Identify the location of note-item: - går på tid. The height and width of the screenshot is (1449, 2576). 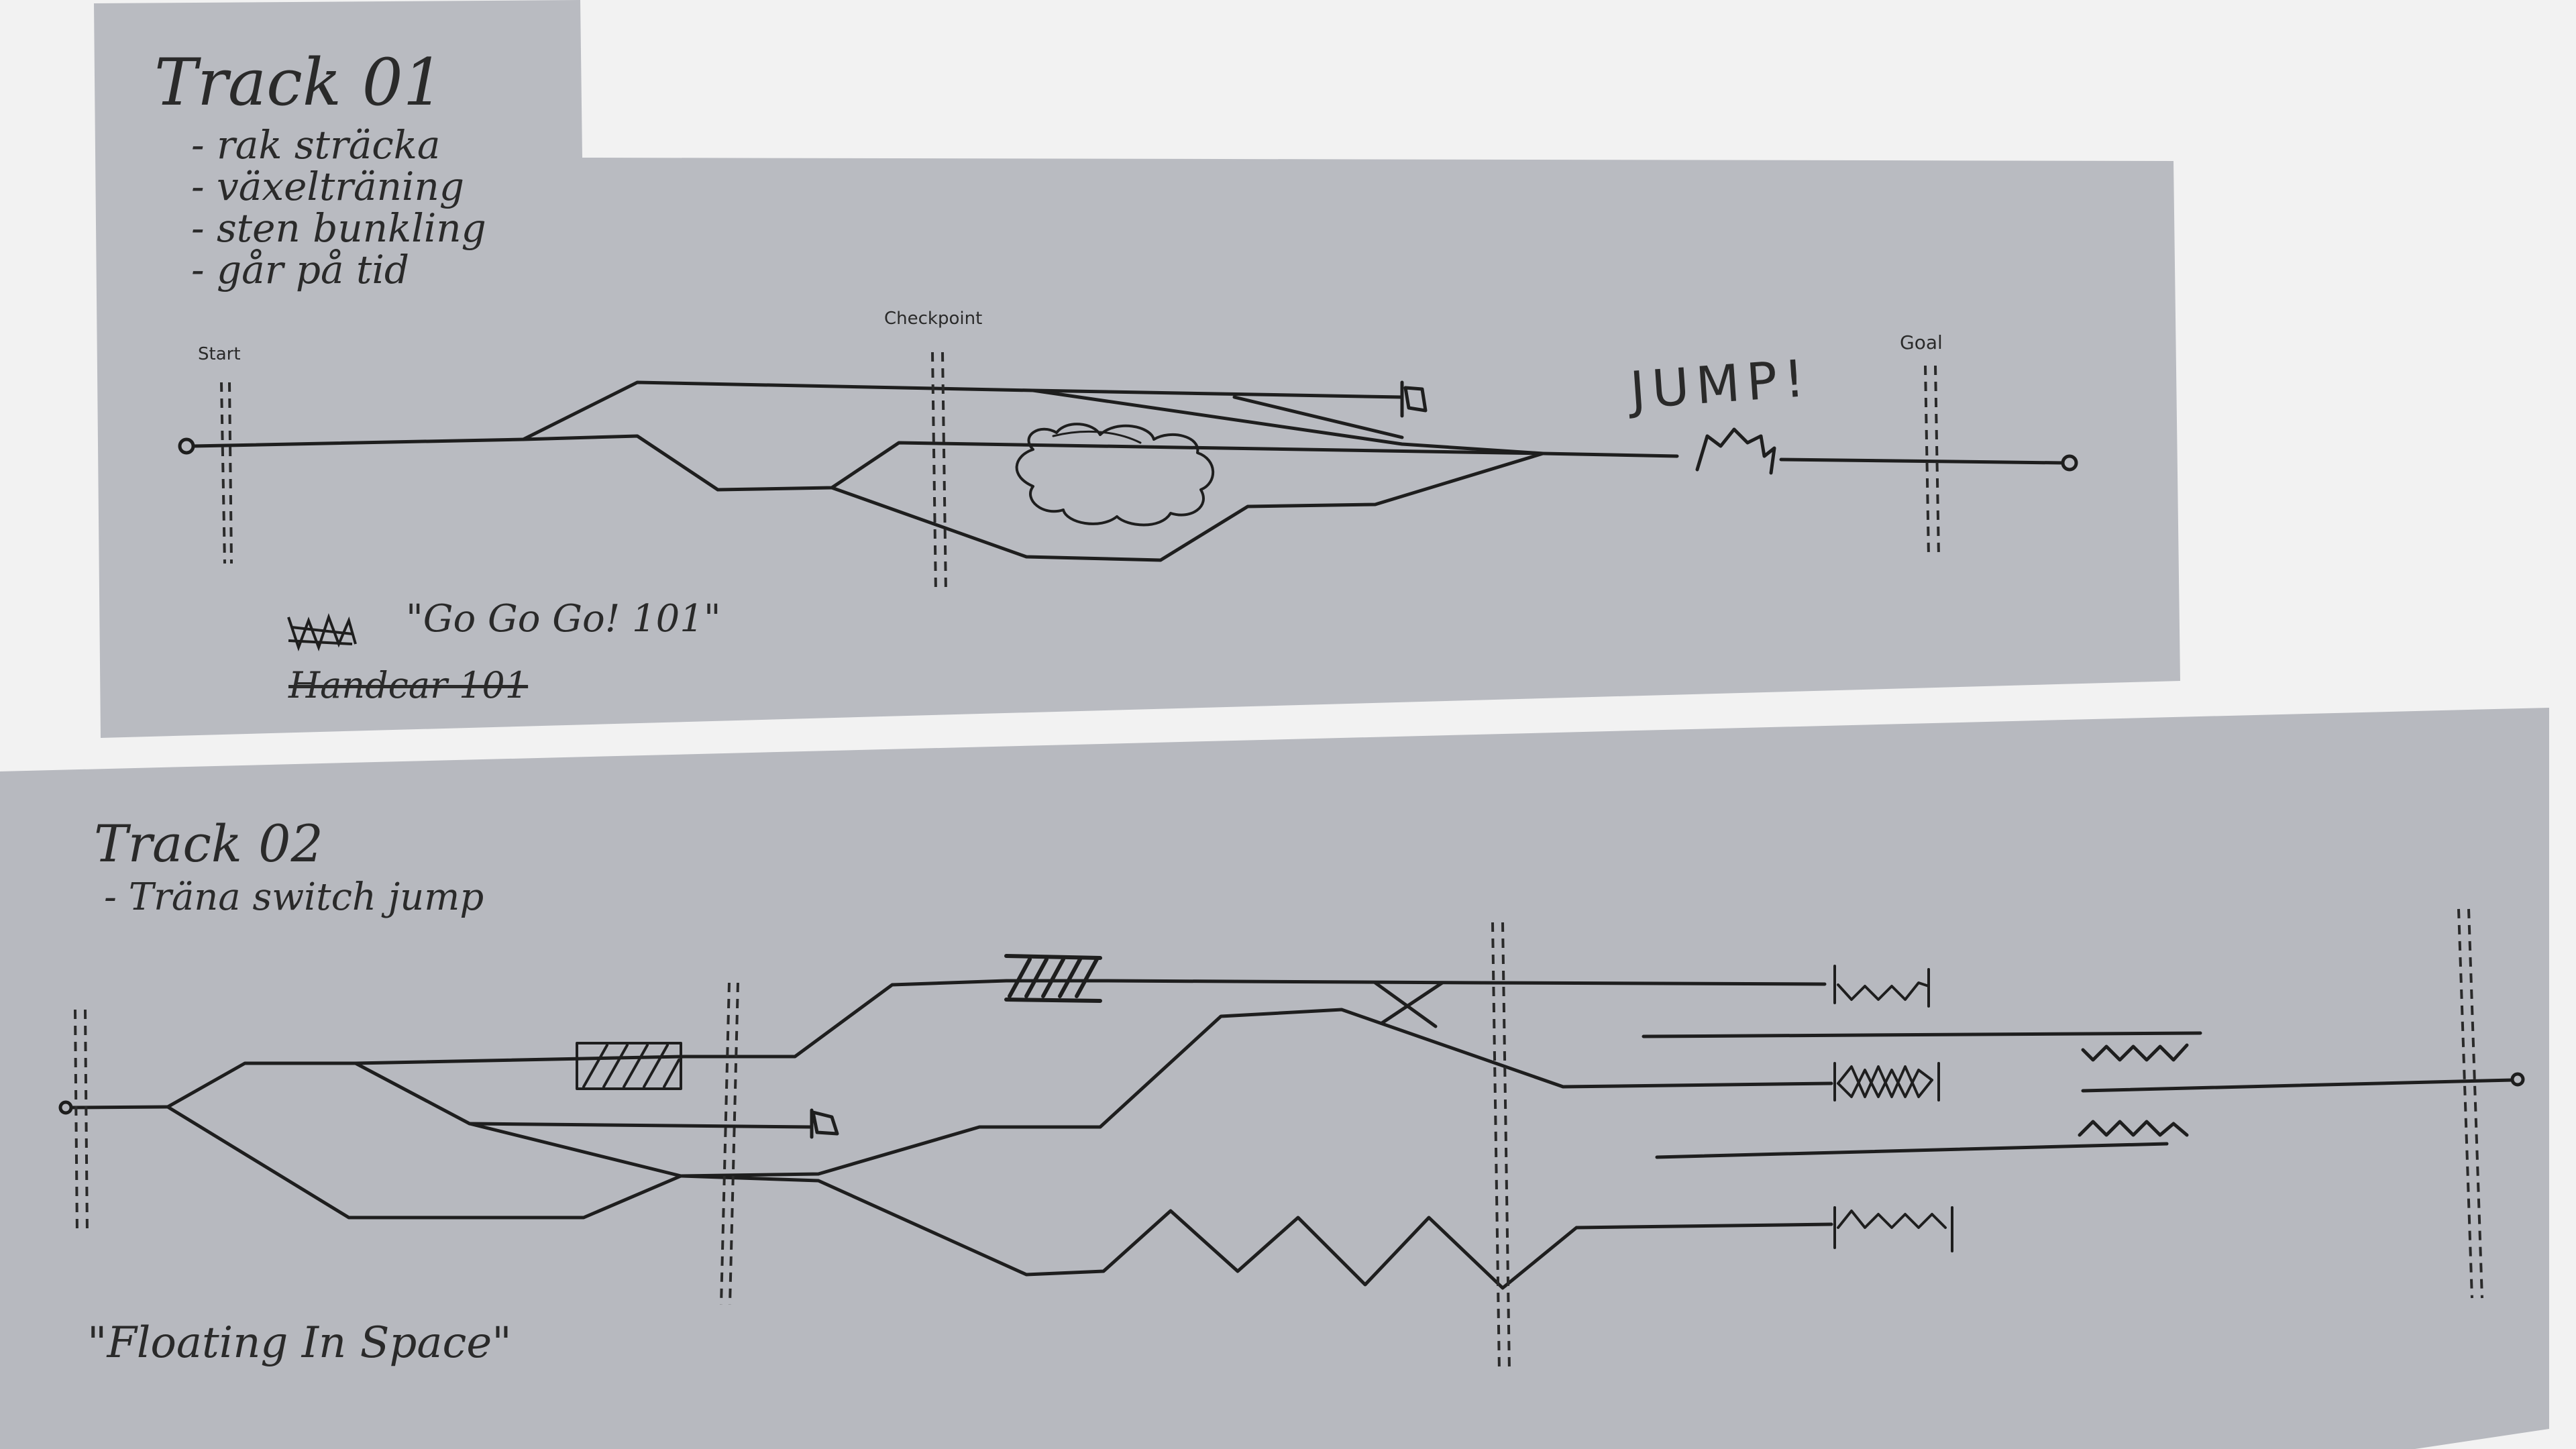
(300, 269).